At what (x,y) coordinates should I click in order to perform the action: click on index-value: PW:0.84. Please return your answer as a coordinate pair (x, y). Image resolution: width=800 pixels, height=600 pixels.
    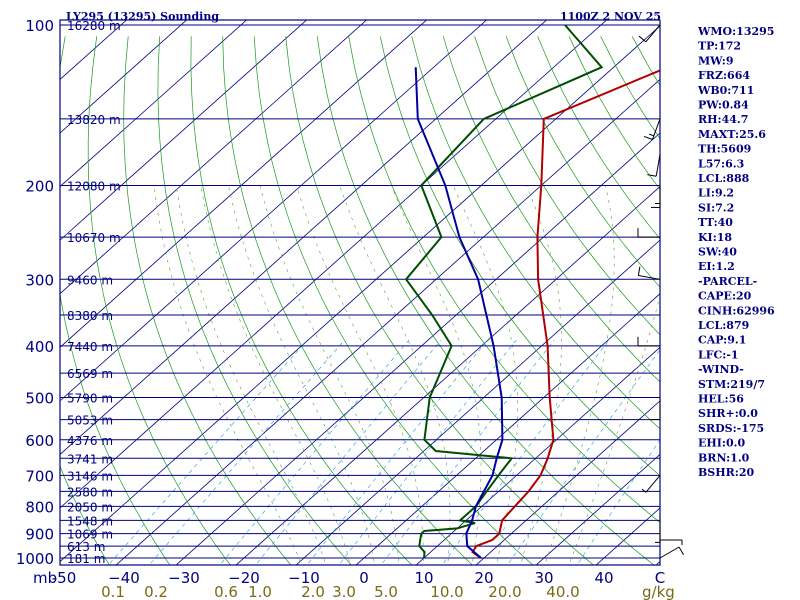
    Looking at the image, I should click on (723, 105).